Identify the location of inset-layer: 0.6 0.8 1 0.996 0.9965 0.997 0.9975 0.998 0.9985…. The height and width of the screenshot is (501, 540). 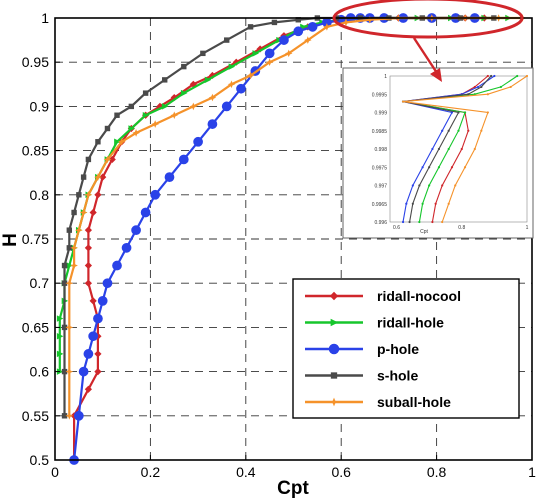
(450, 152).